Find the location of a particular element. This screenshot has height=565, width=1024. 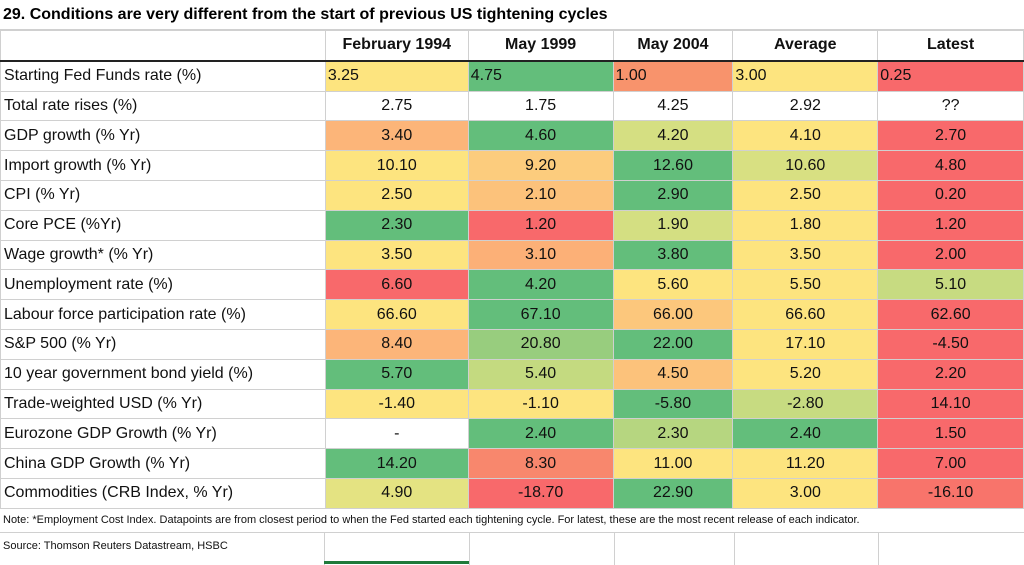

data-cell: 5.50 is located at coordinates (805, 285).